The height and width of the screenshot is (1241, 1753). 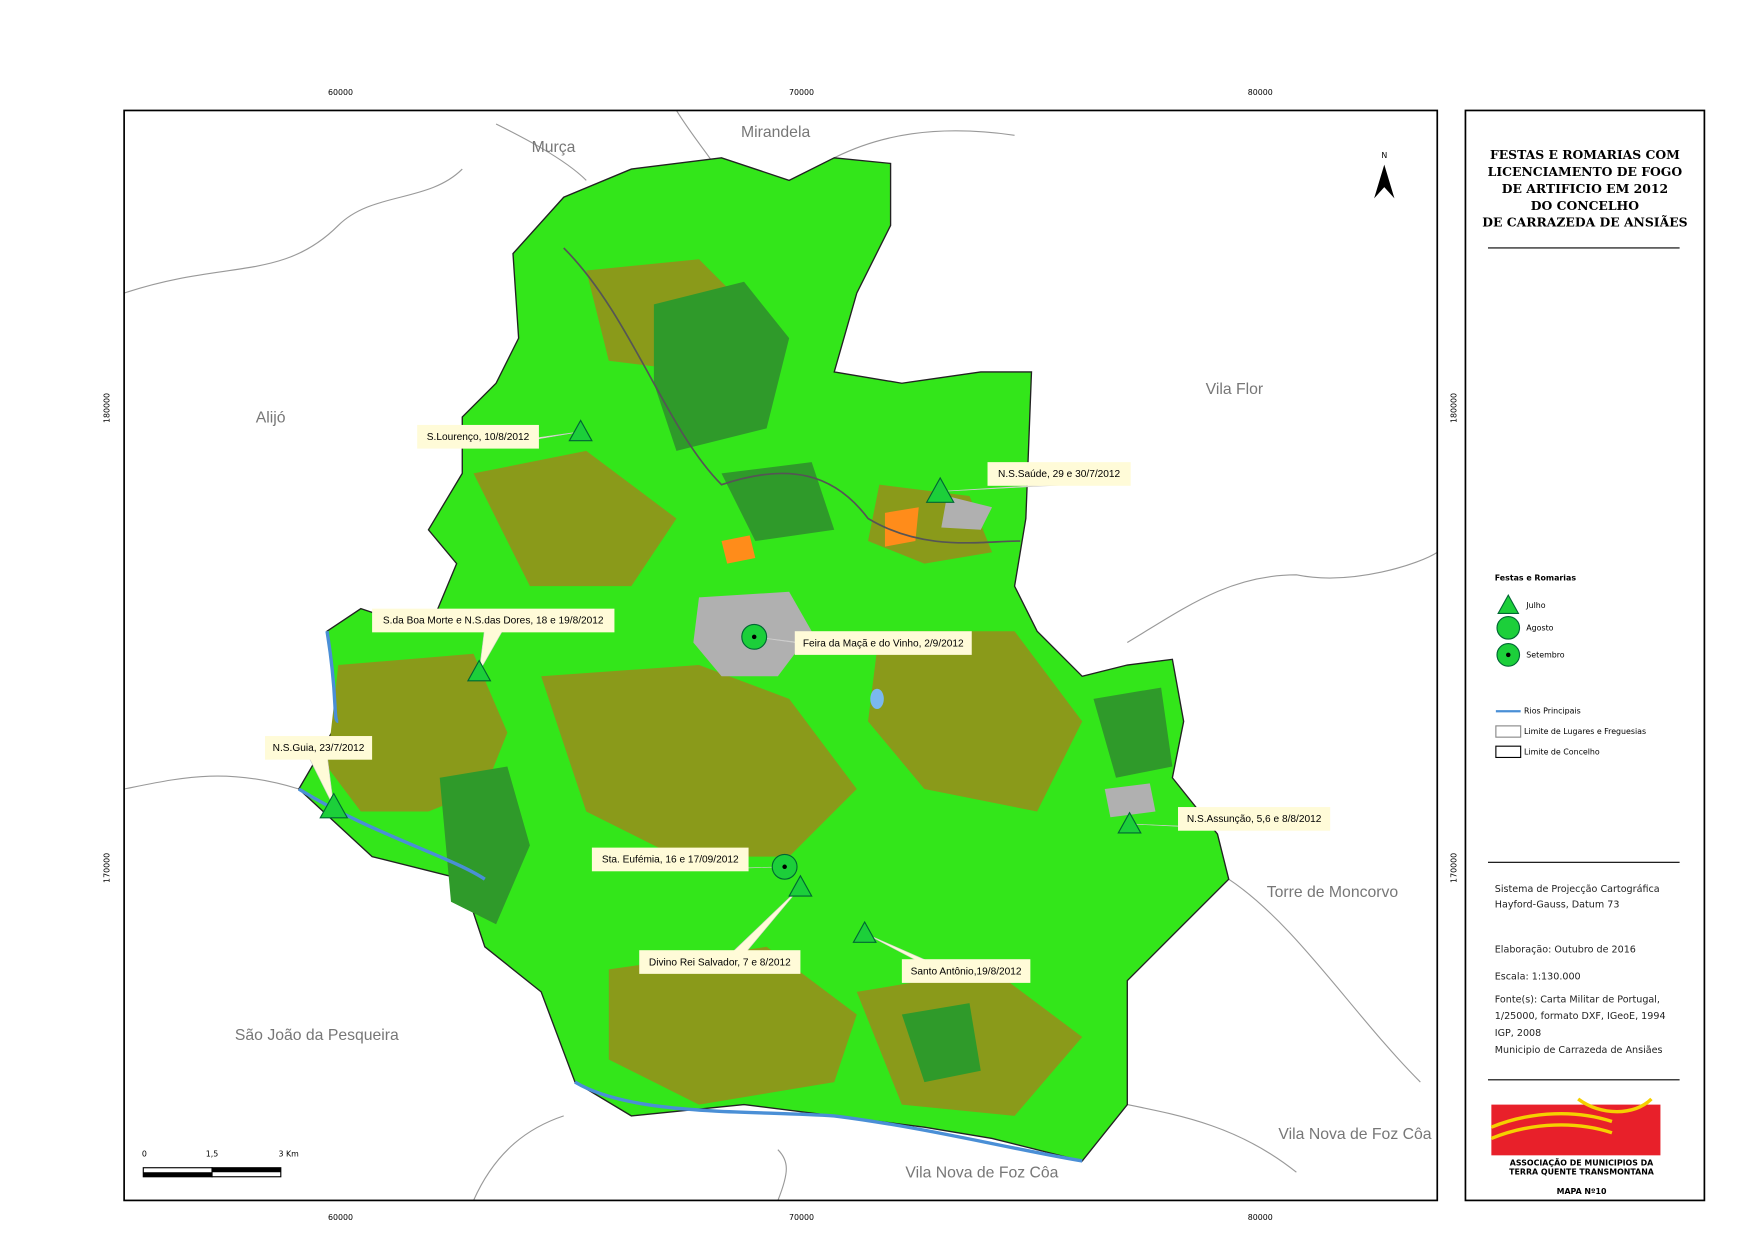 I want to click on info-text: Sistema de Projecção Cartográfica, so click(x=1577, y=889).